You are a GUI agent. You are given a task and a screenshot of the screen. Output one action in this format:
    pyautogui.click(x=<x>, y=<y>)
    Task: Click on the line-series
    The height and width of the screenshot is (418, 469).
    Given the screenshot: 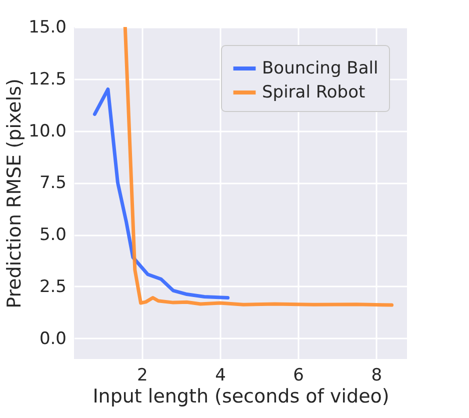 What is the action you would take?
    pyautogui.click(x=161, y=194)
    